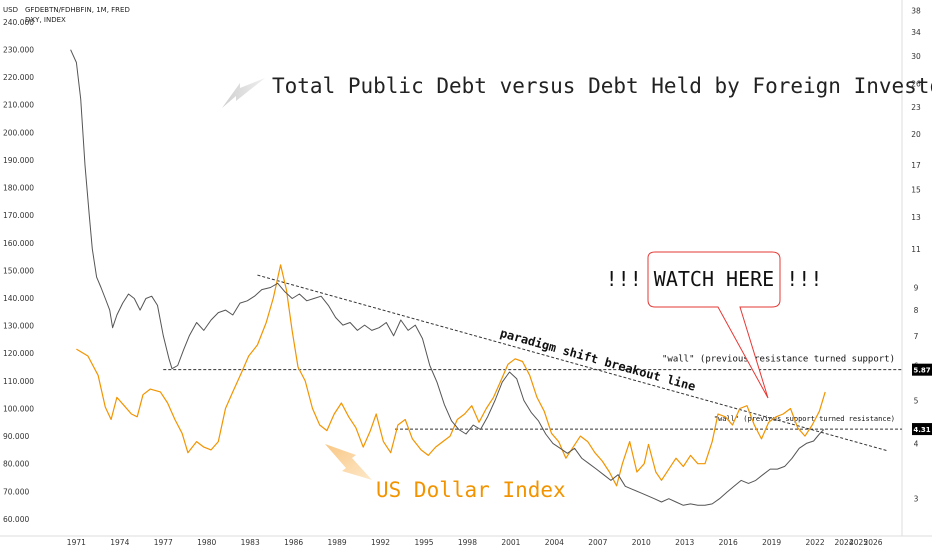 The image size is (932, 550). Describe the element at coordinates (18, 326) in the screenshot. I see `left-tick-label: 130.000` at that location.